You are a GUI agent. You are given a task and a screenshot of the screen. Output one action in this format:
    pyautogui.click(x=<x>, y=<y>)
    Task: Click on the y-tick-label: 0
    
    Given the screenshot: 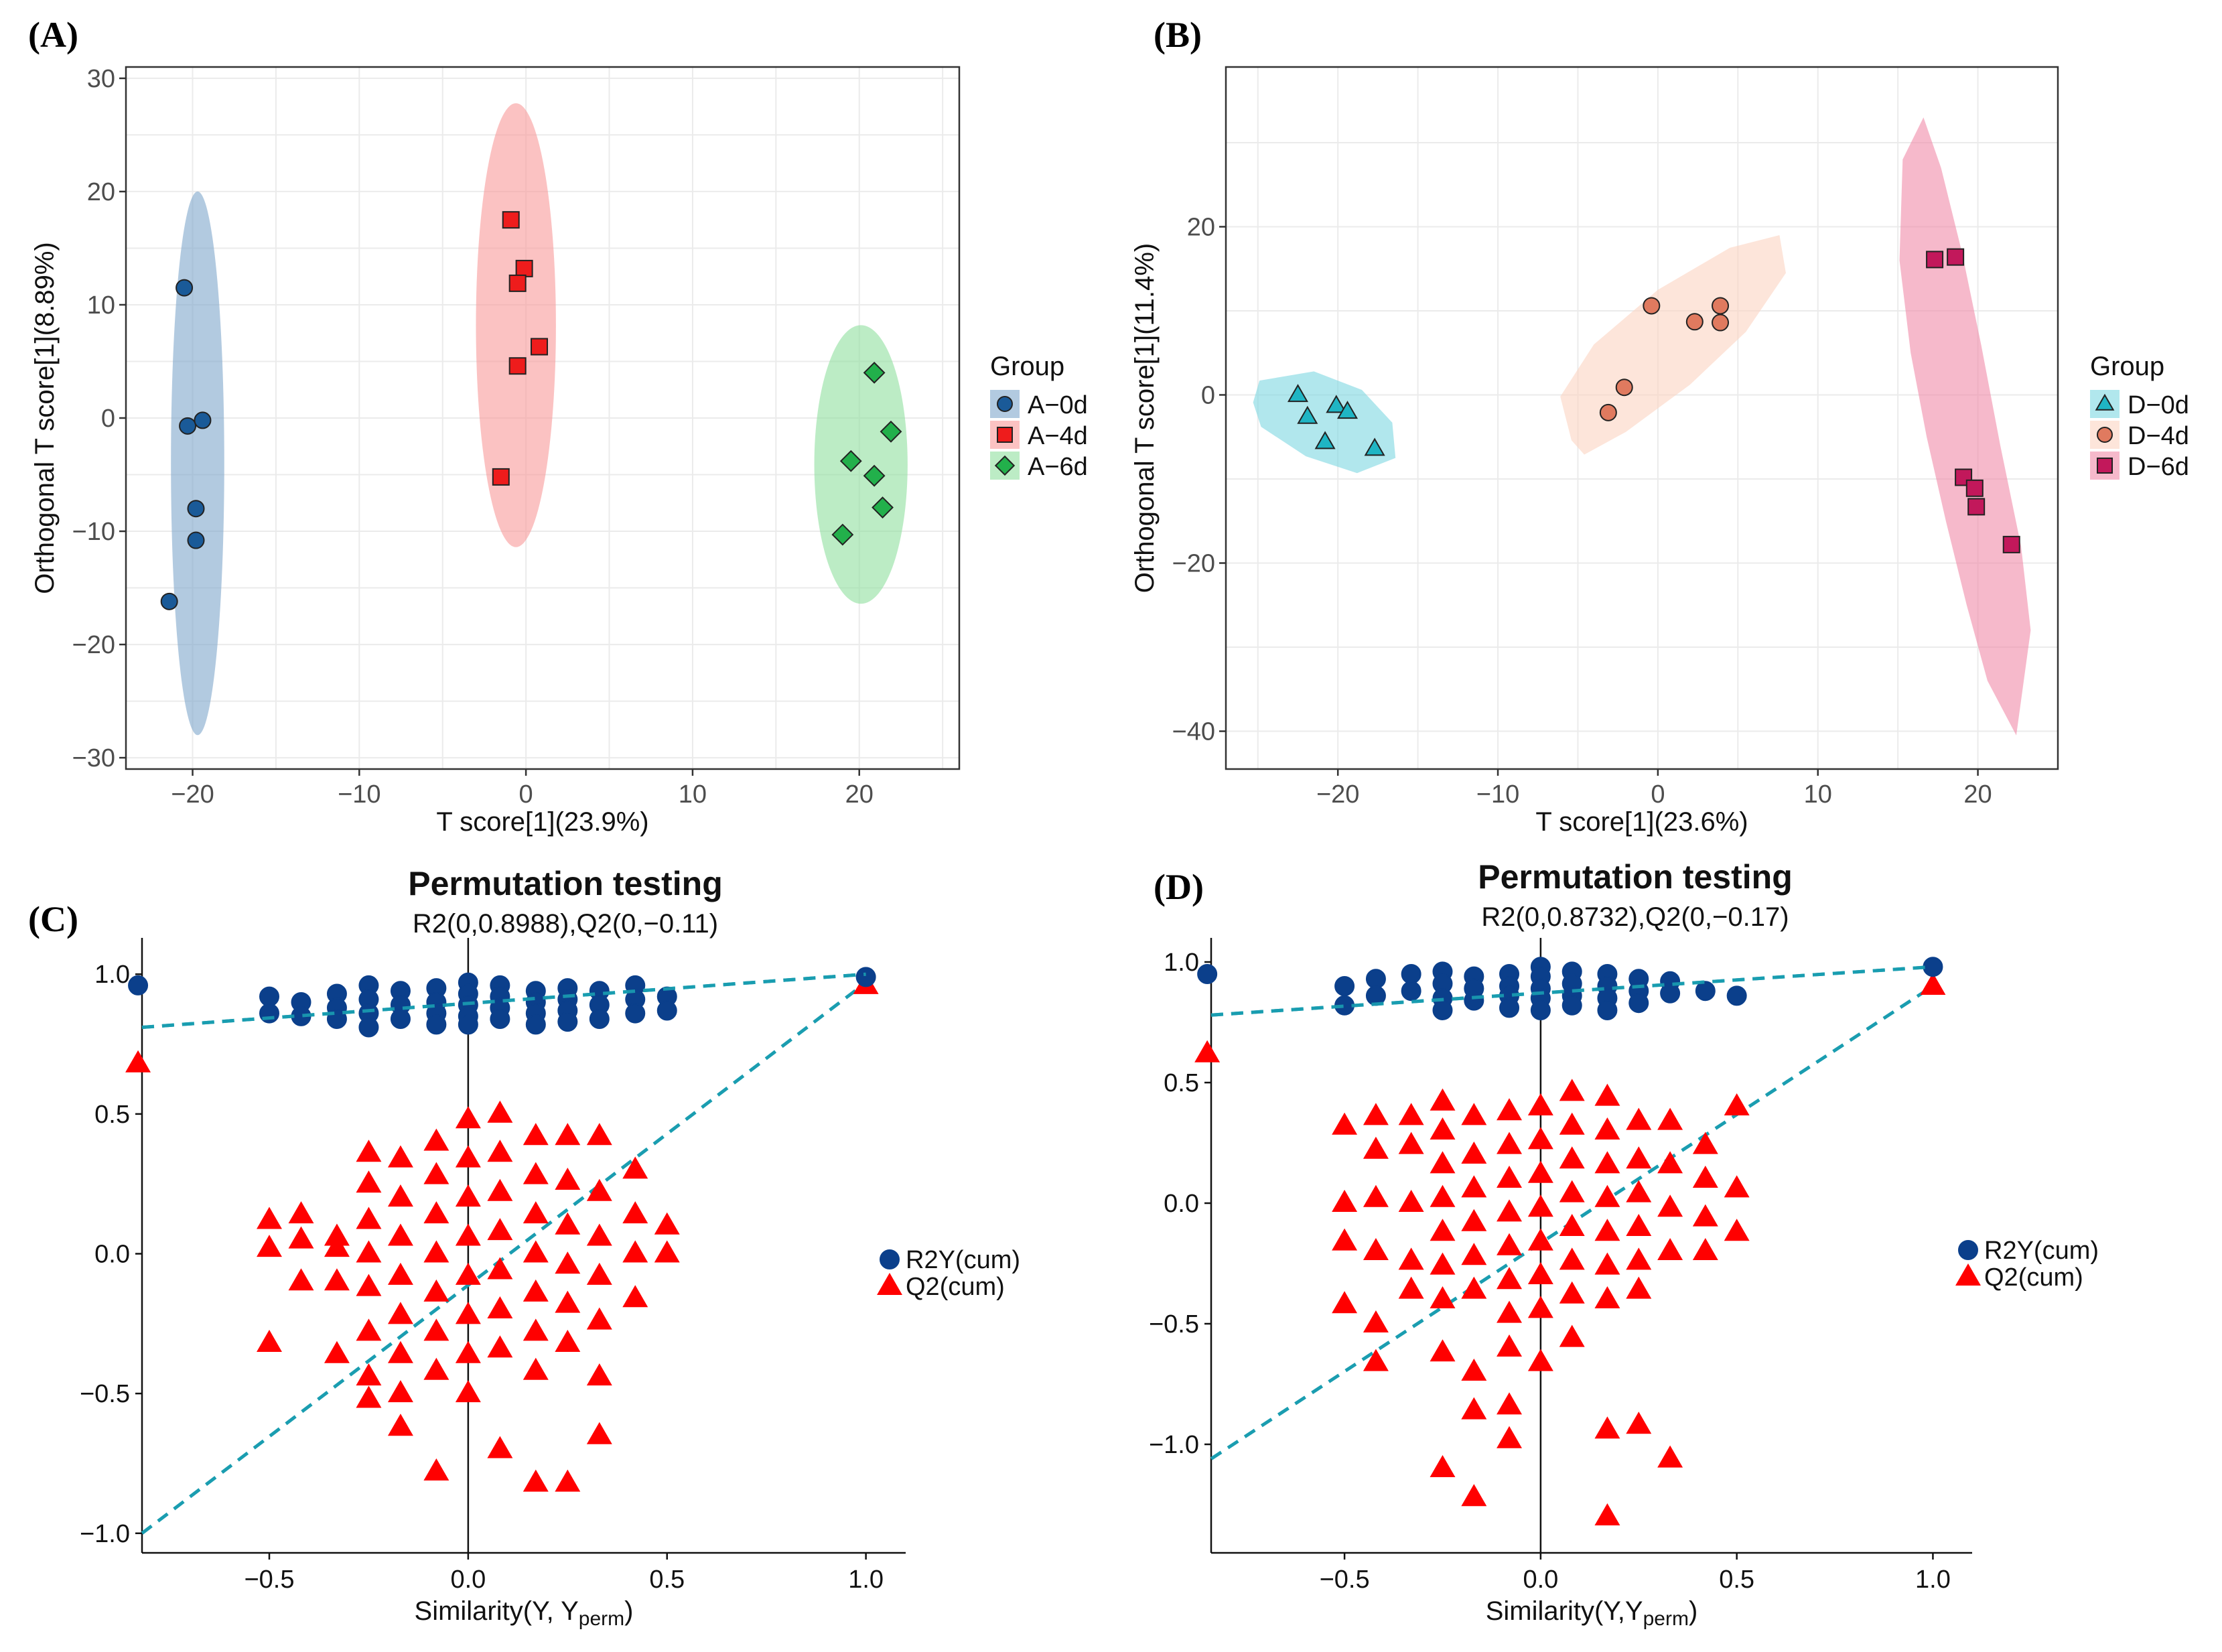 What is the action you would take?
    pyautogui.click(x=1208, y=395)
    